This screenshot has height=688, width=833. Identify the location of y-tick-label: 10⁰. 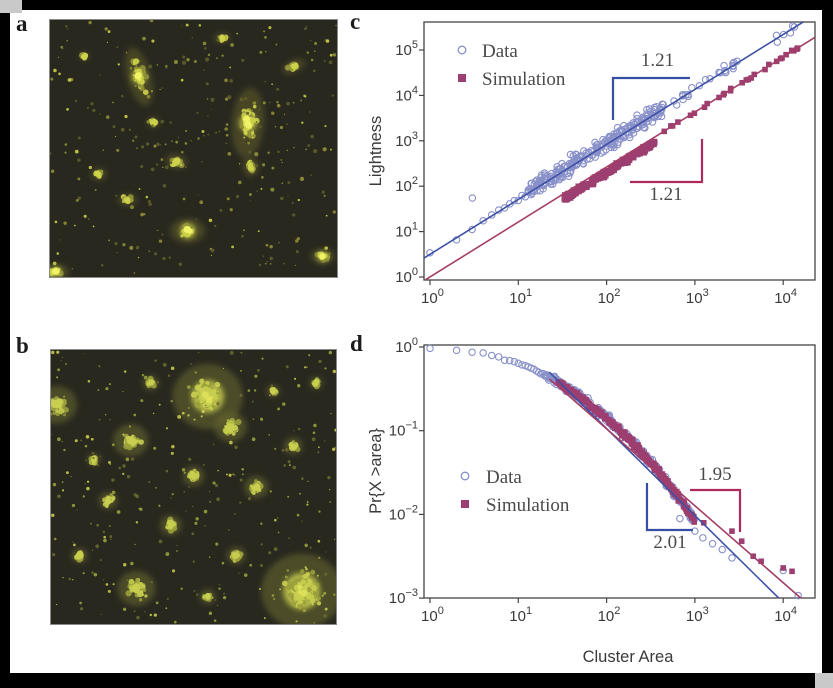
(406, 276).